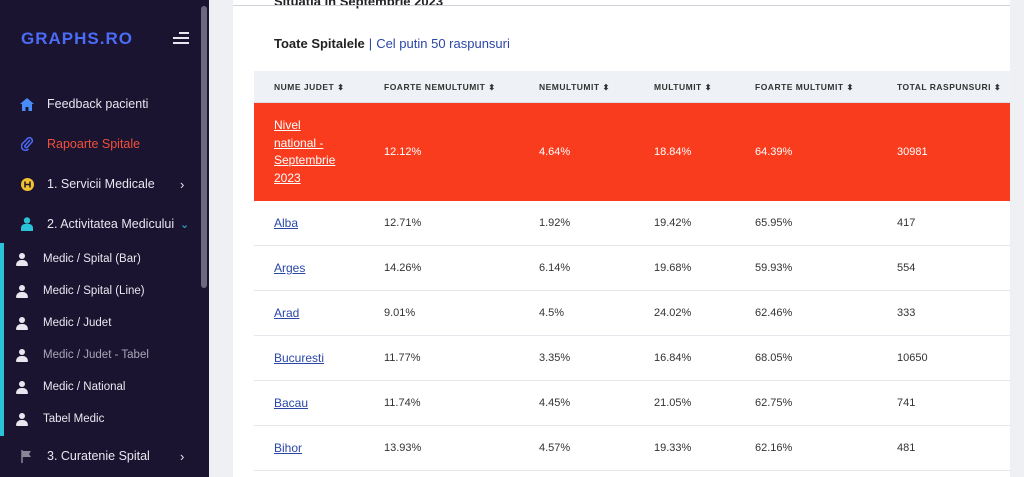  I want to click on sidebar-item-servicii: 1. Servicii Medicale ›, so click(100, 184).